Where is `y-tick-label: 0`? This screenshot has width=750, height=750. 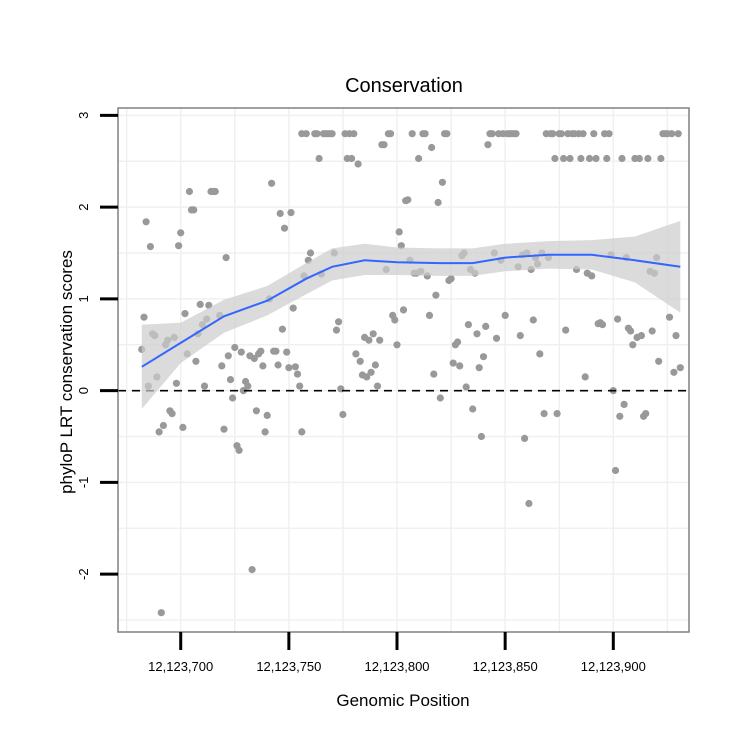 y-tick-label: 0 is located at coordinates (83, 390).